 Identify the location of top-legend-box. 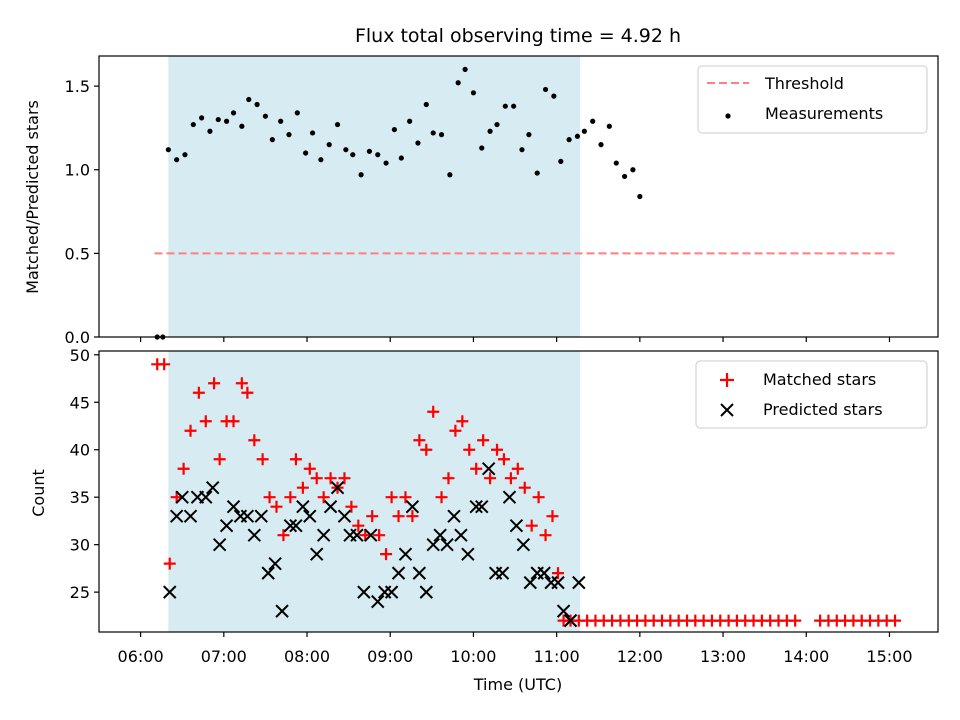
(812, 99).